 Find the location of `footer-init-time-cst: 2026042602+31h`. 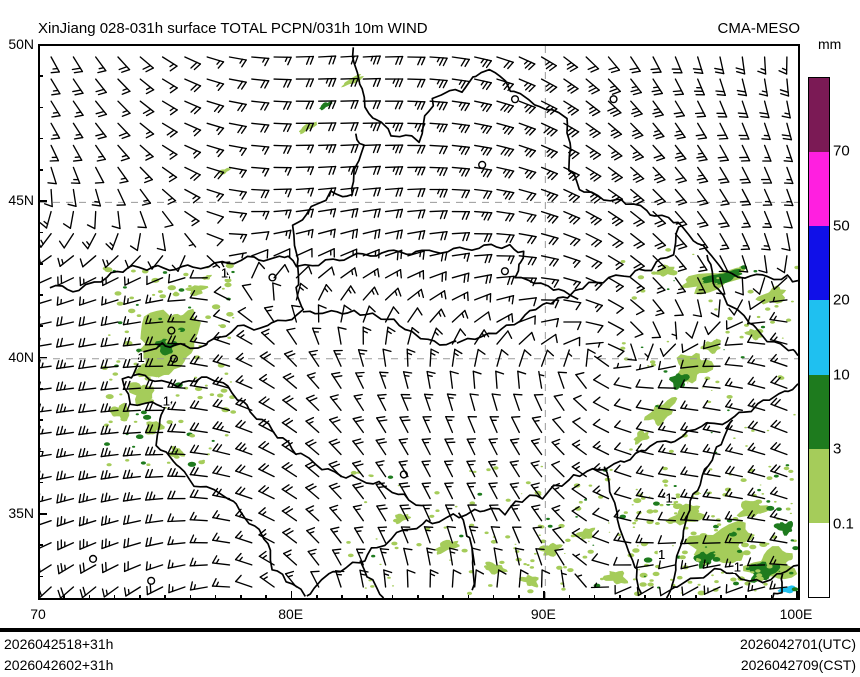

footer-init-time-cst: 2026042602+31h is located at coordinates (59, 665).